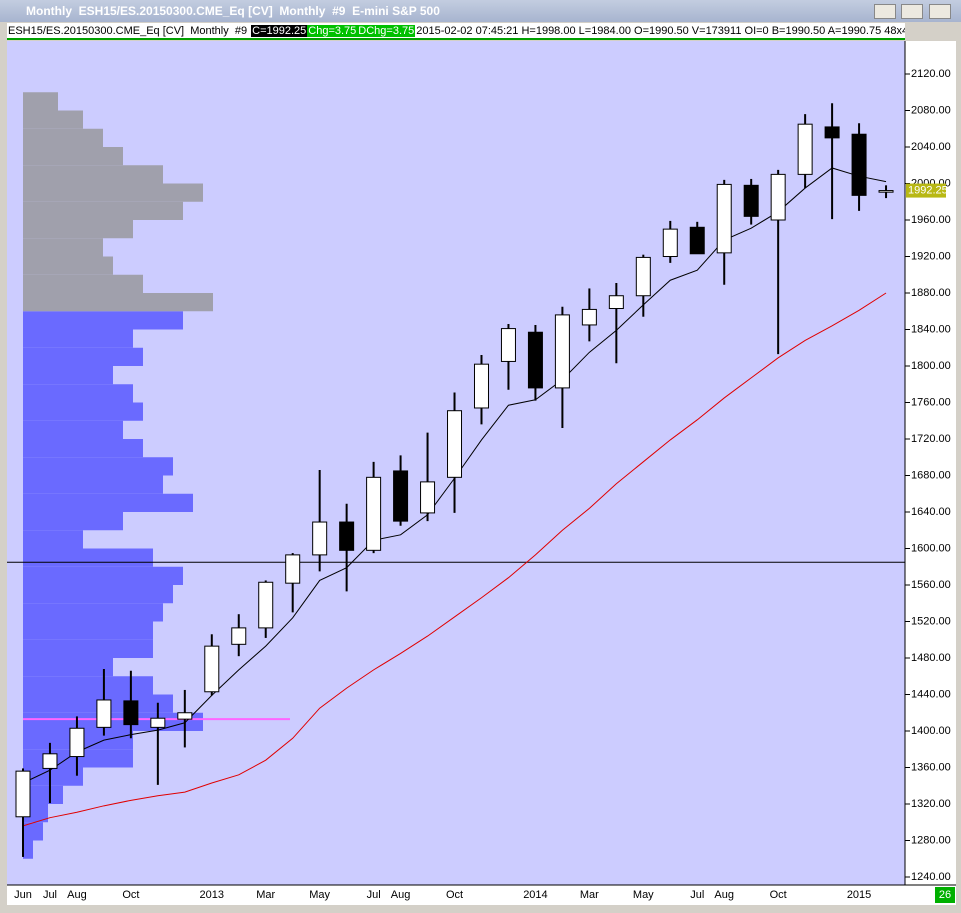 The width and height of the screenshot is (961, 913). I want to click on y-tick-label: 1480.00, so click(931, 658).